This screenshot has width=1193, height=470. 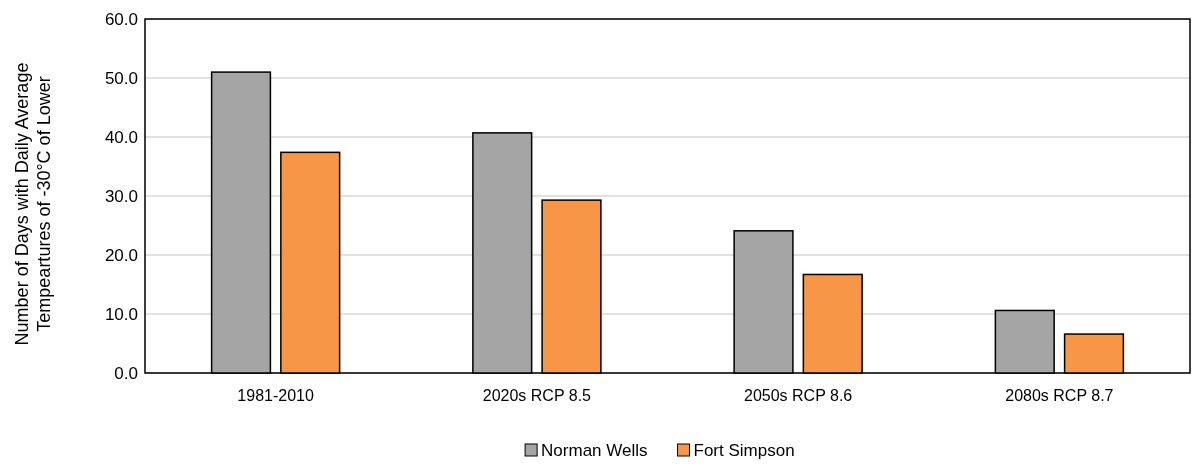 What do you see at coordinates (121, 19) in the screenshot?
I see `y-tick-label: 60.0` at bounding box center [121, 19].